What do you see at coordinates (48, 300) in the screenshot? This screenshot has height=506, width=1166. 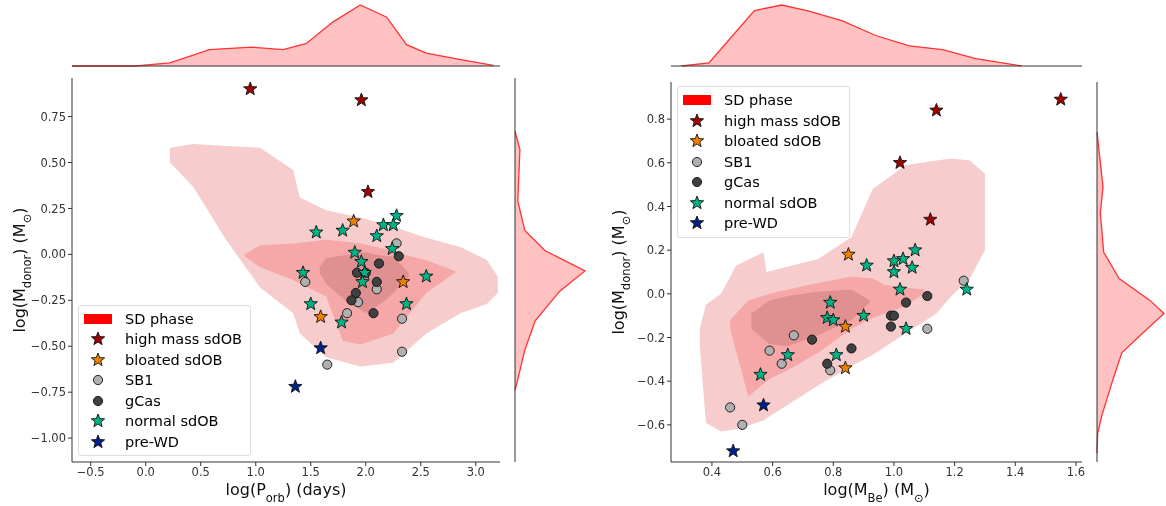 I see `y-tick-label: −0.25` at bounding box center [48, 300].